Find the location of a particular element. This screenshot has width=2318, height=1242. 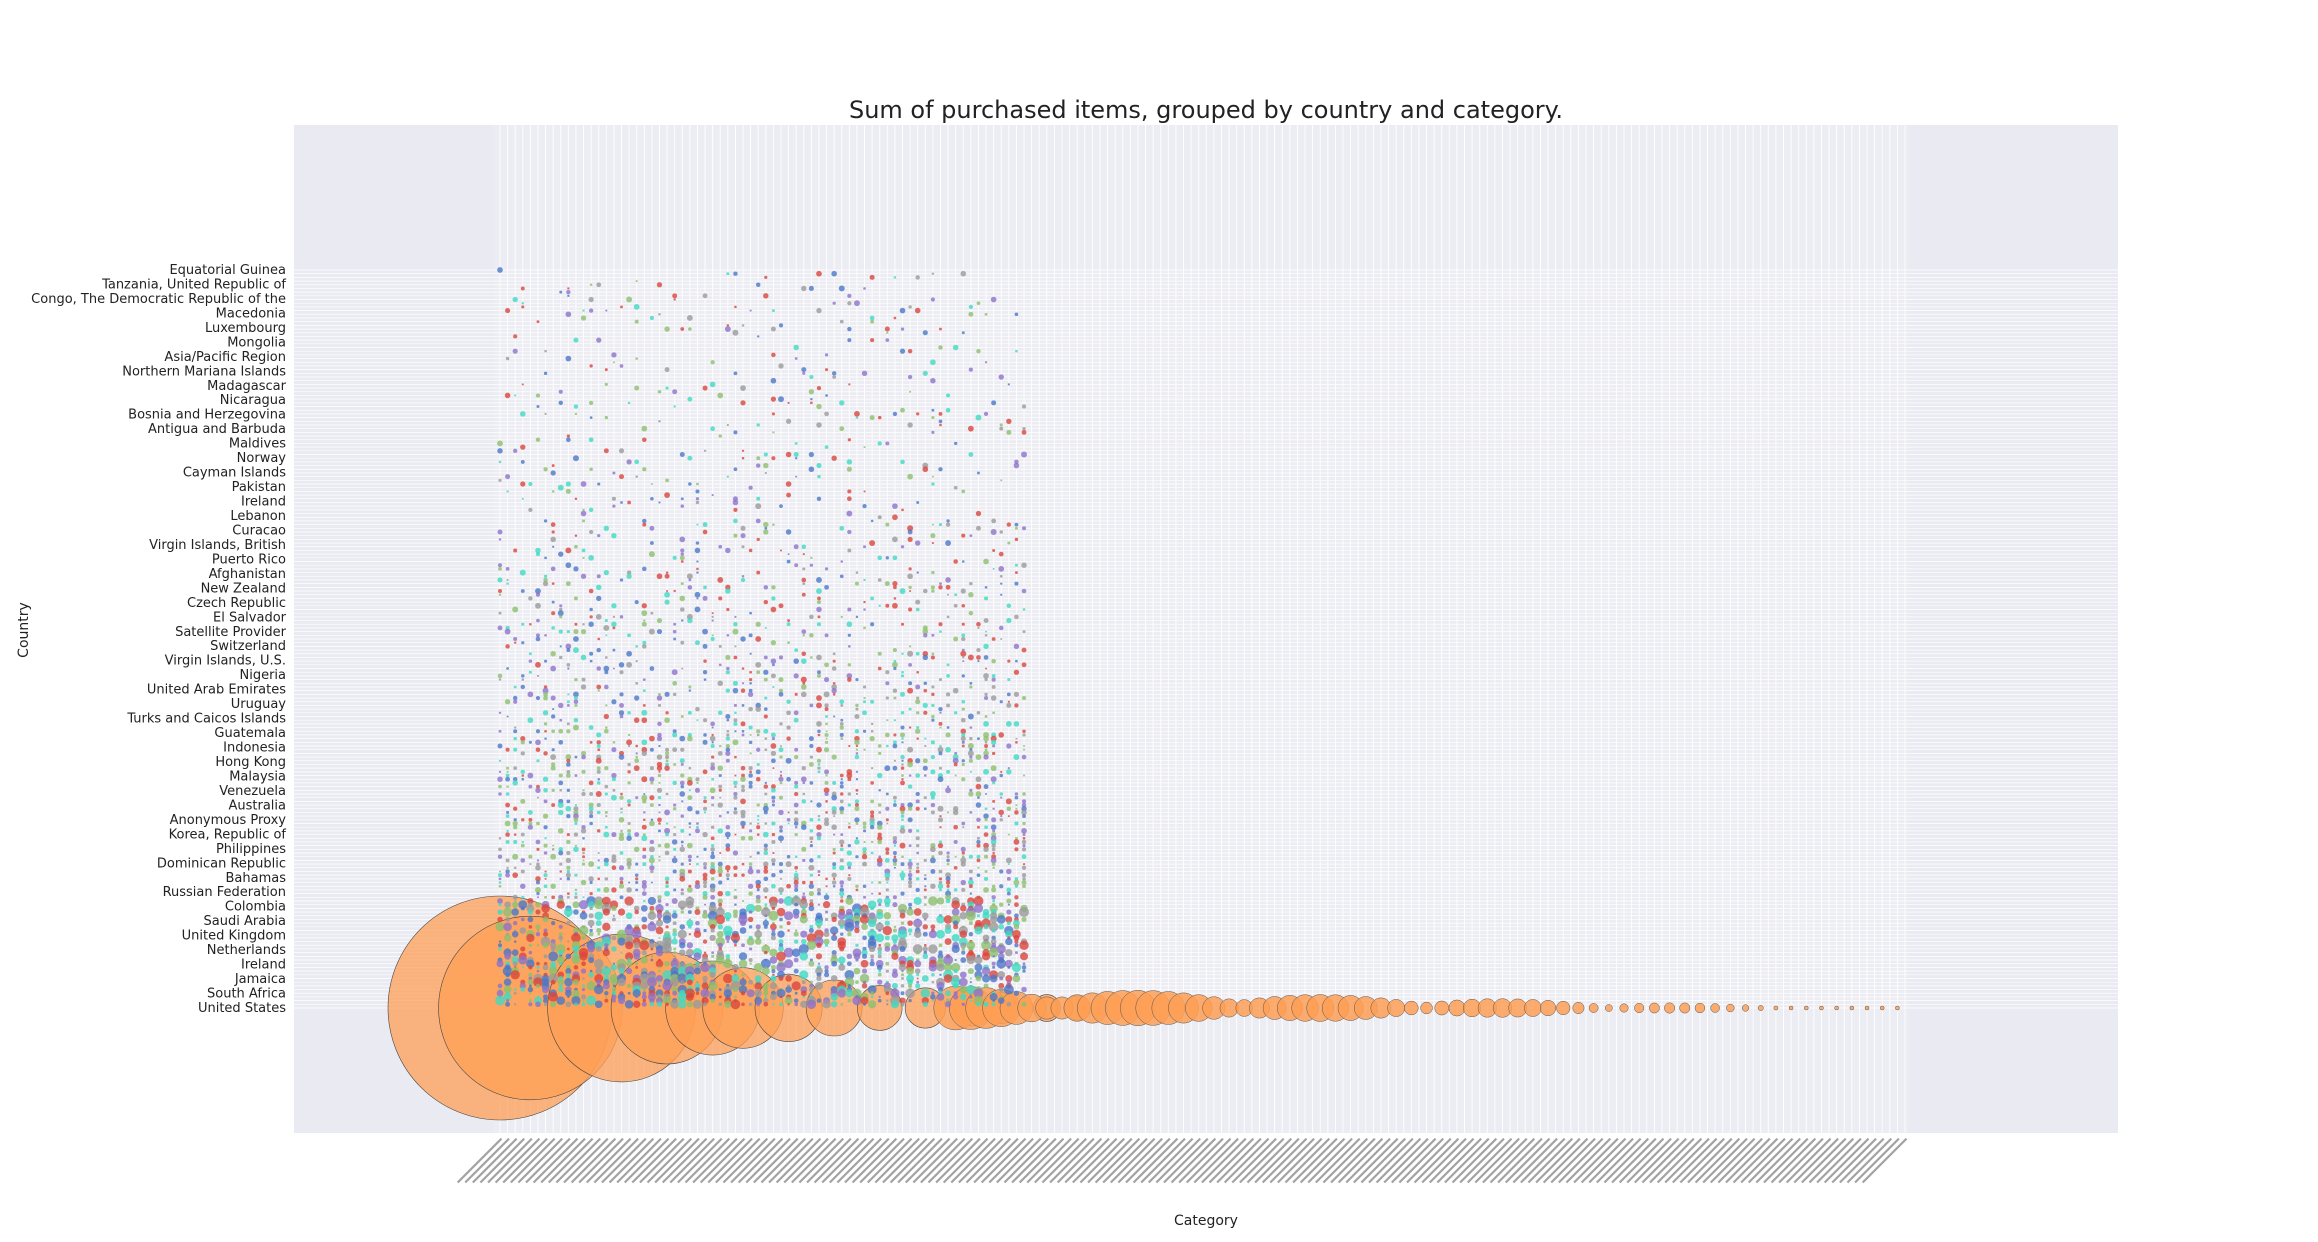

y-tick-label: El Salvador is located at coordinates (250, 617).